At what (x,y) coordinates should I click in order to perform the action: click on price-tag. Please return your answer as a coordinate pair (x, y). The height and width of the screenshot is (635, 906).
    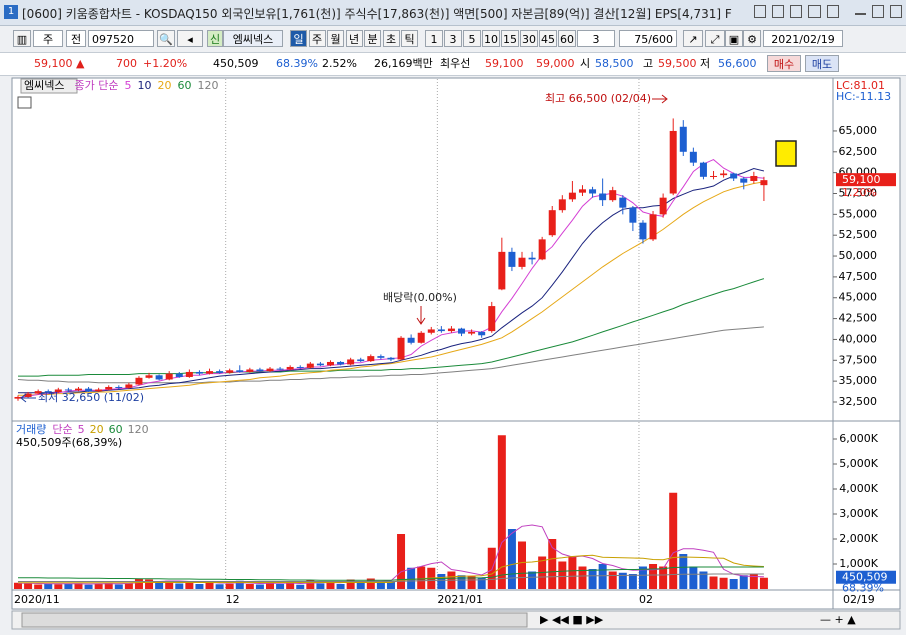
    Looking at the image, I should click on (866, 180).